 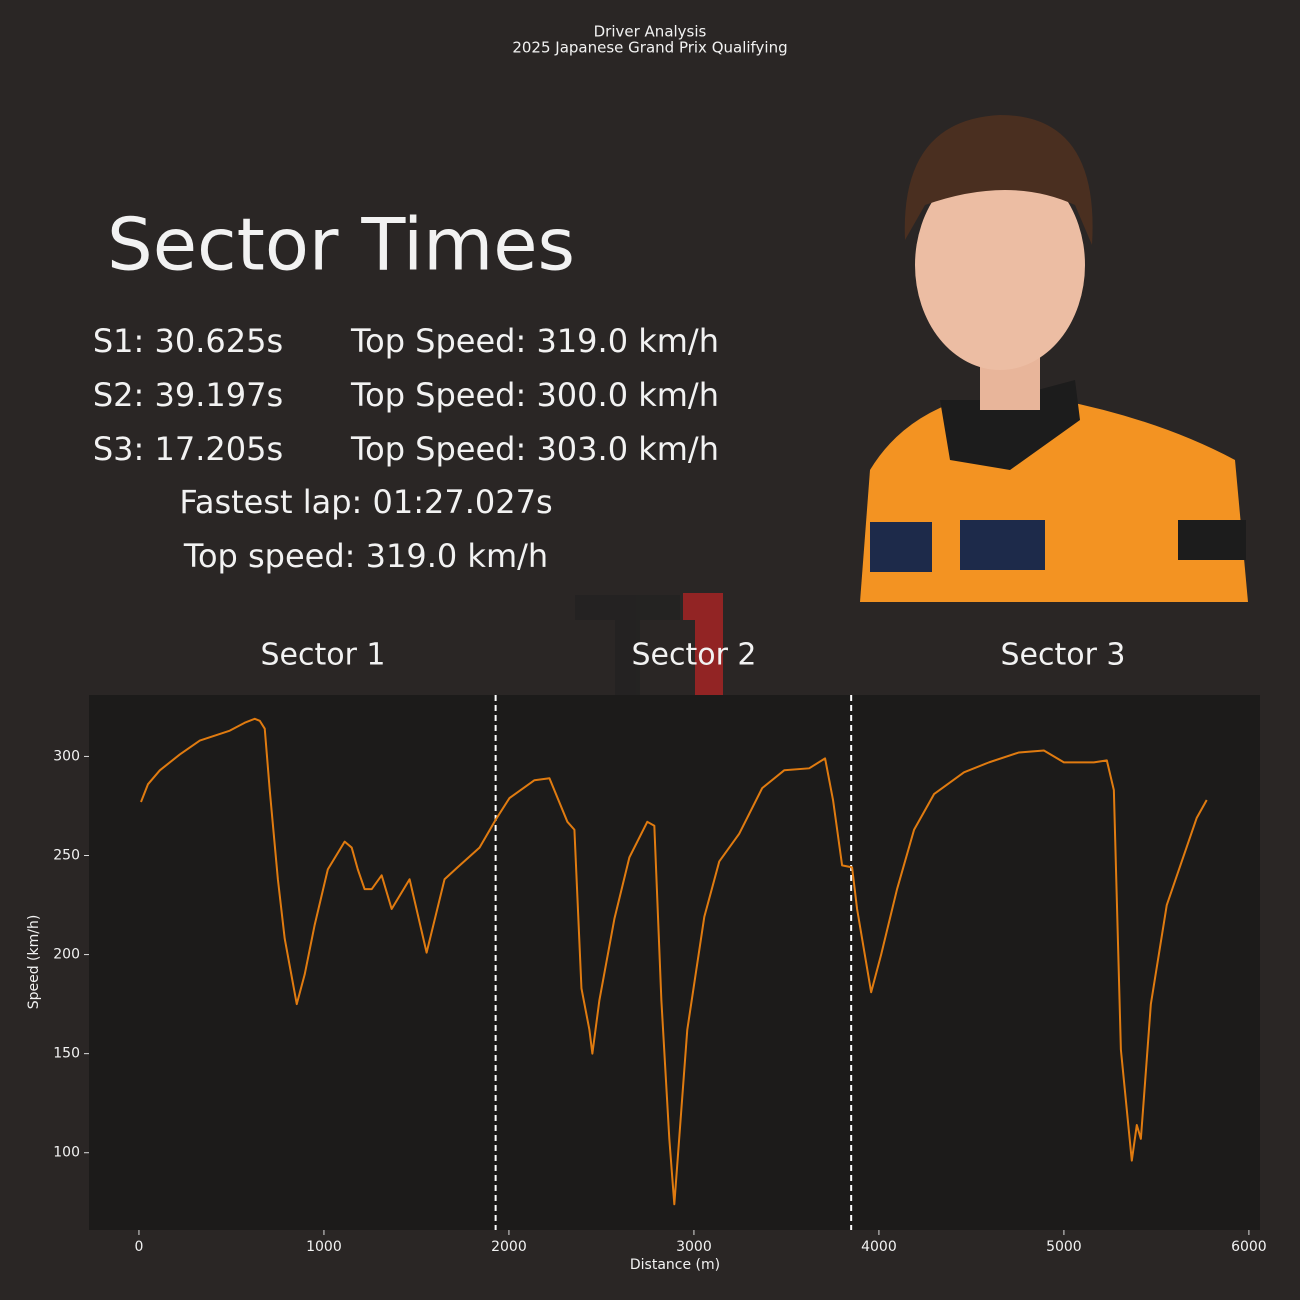 What do you see at coordinates (66, 756) in the screenshot?
I see `y-tick-label: 300` at bounding box center [66, 756].